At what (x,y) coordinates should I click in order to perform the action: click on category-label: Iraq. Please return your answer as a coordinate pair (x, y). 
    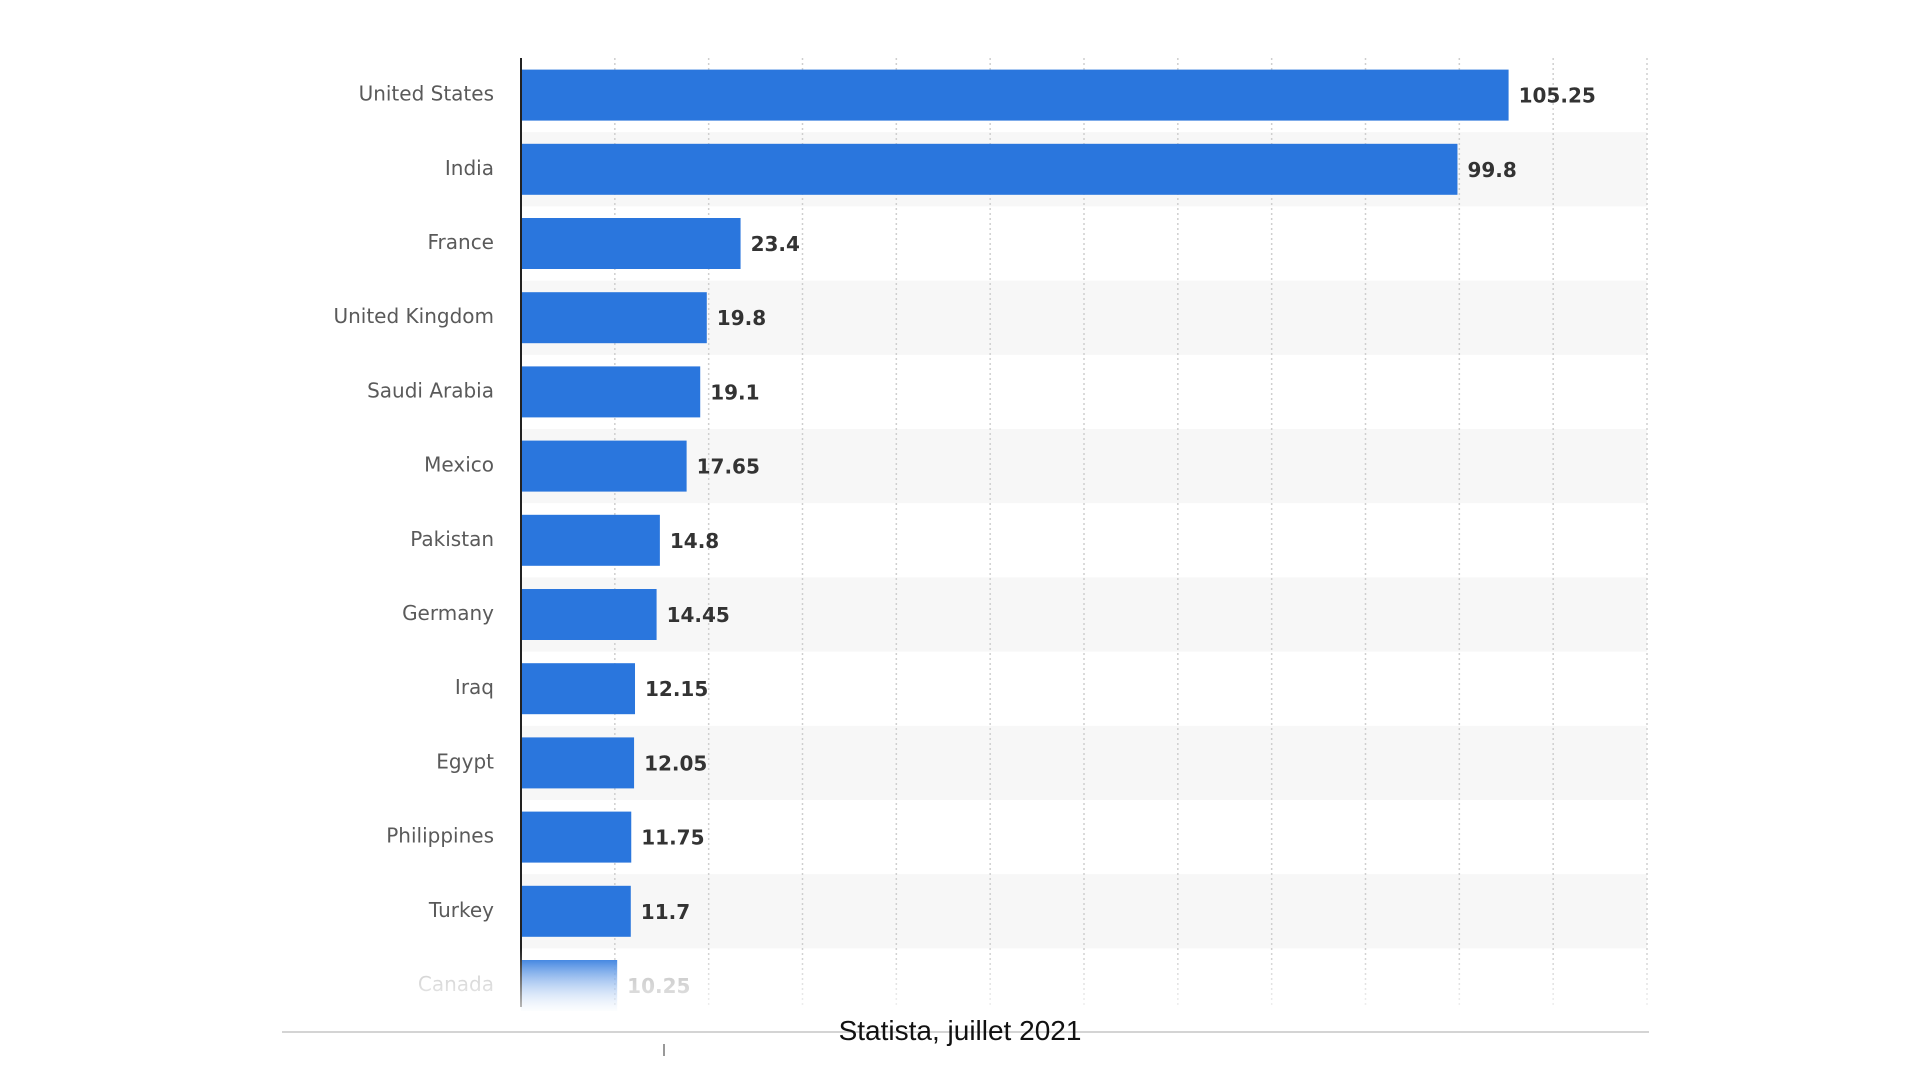
    Looking at the image, I should click on (474, 687).